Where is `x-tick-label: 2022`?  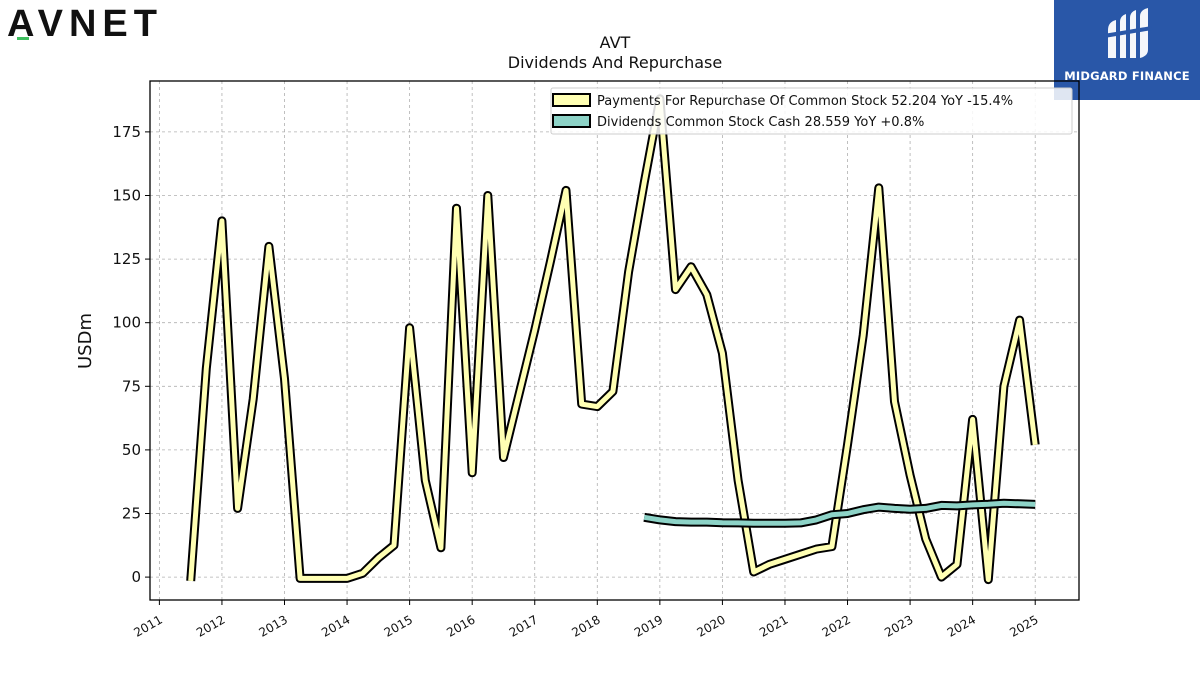
x-tick-label: 2022 is located at coordinates (836, 625).